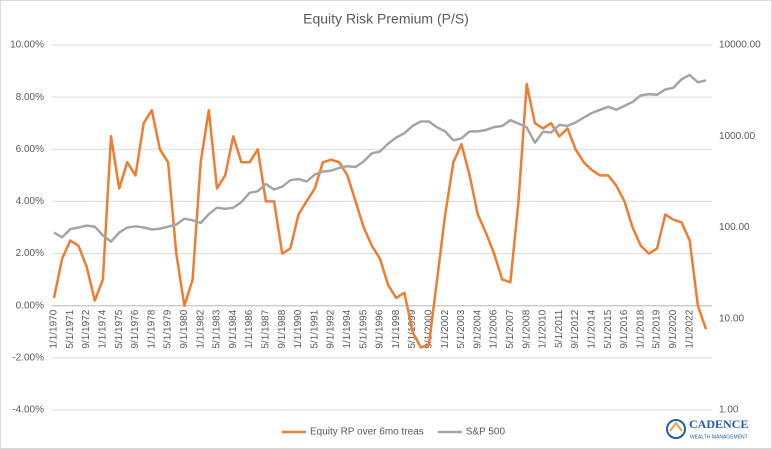  Describe the element at coordinates (217, 328) in the screenshot. I see `x-tick-label: 5/1/1983` at that location.